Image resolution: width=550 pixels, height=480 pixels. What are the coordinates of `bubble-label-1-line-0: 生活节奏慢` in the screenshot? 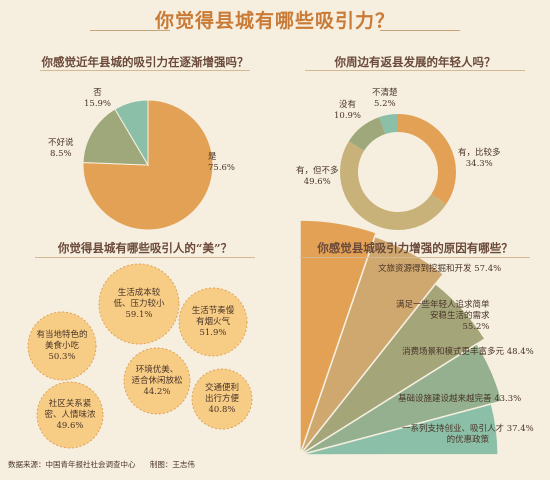 It's located at (213, 310).